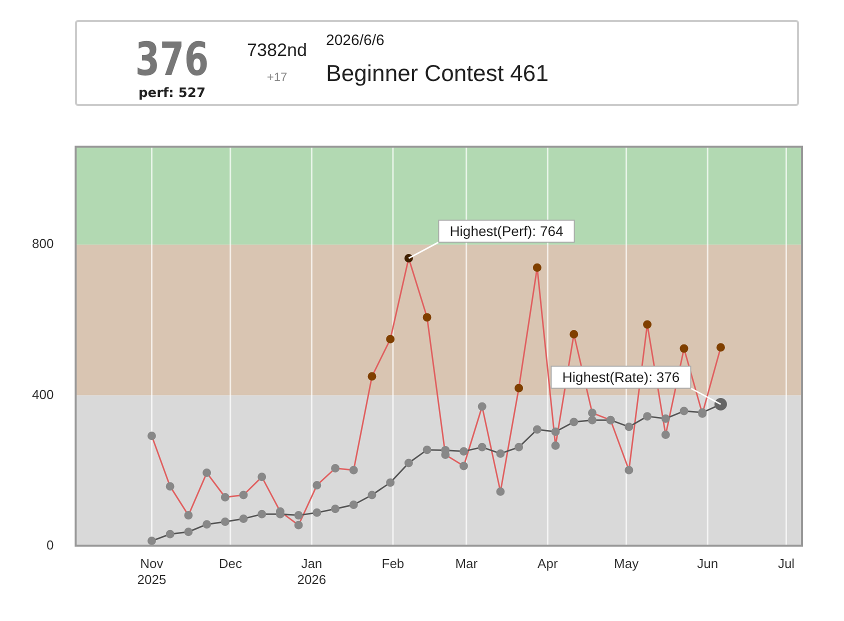 The width and height of the screenshot is (844, 621). Describe the element at coordinates (786, 564) in the screenshot. I see `x-tick-label: Jul` at that location.